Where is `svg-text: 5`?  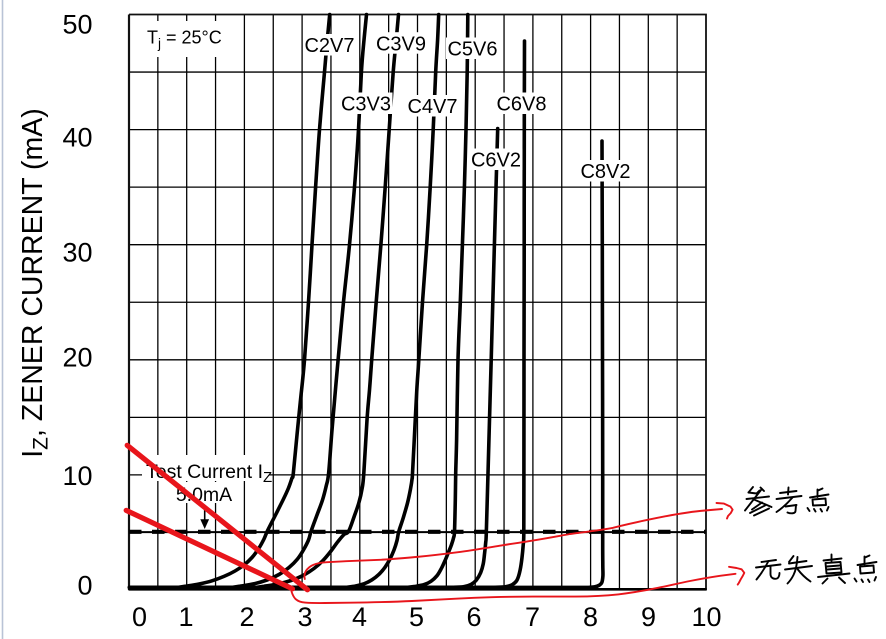
svg-text: 5 is located at coordinates (416, 617).